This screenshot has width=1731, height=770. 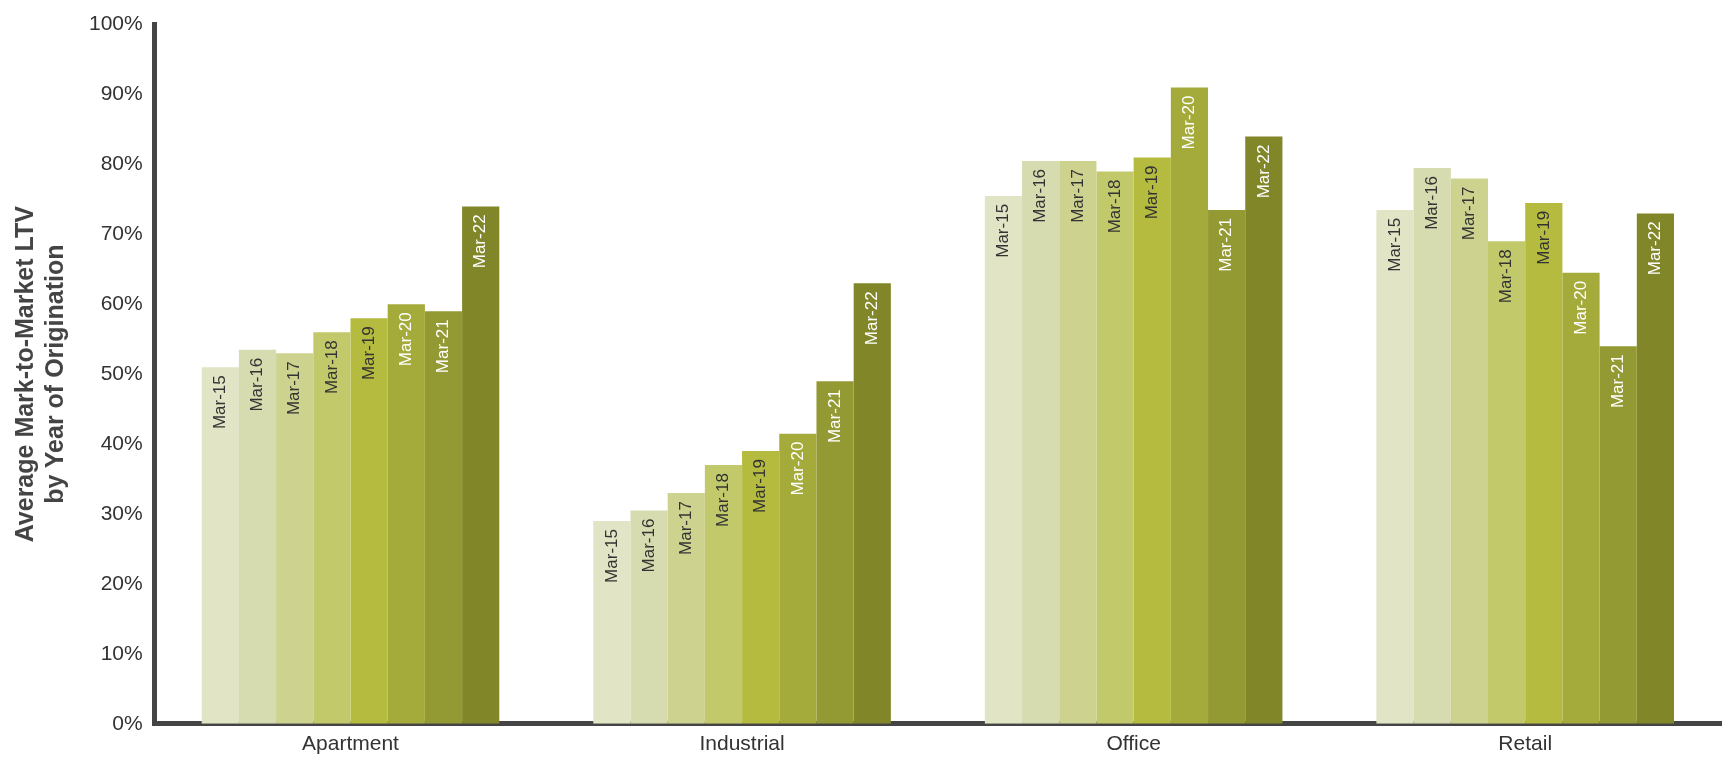 I want to click on x-tick-label: Apartment, so click(x=351, y=743).